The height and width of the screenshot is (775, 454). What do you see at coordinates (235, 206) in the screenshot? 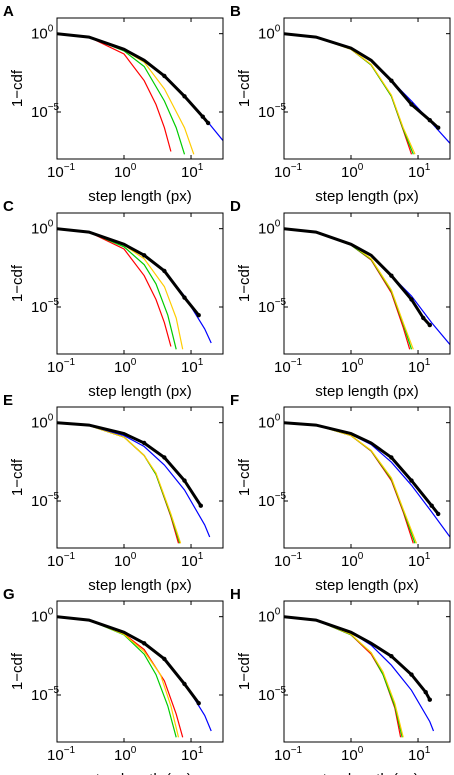
I see `panel-letter: D` at bounding box center [235, 206].